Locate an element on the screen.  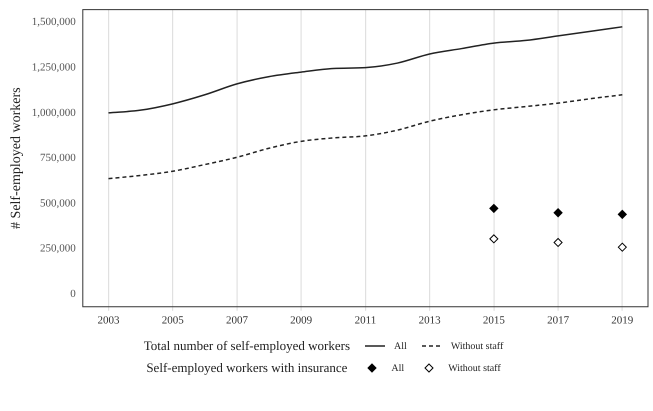
x-tick-label: 2011 is located at coordinates (365, 320).